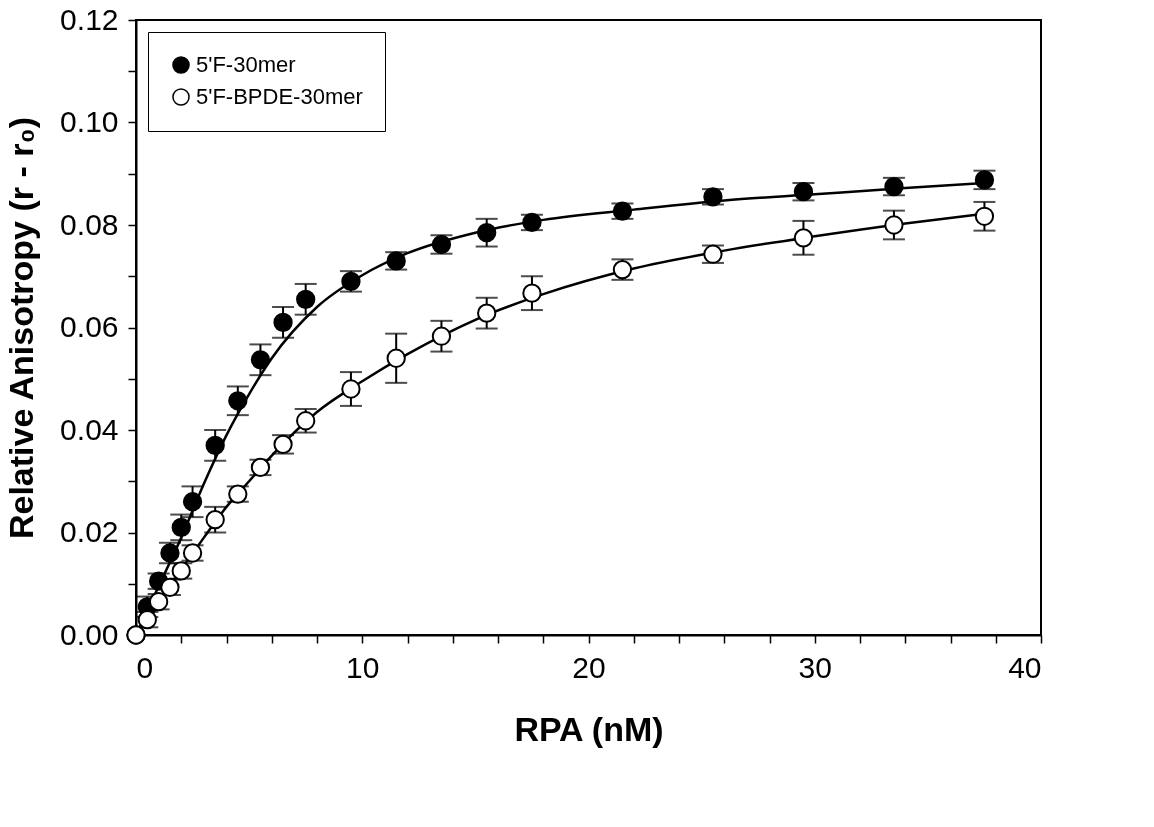 This screenshot has width=1154, height=827. I want to click on y-axis-title: Relative Anisotropy (r - r₀), so click(21, 328).